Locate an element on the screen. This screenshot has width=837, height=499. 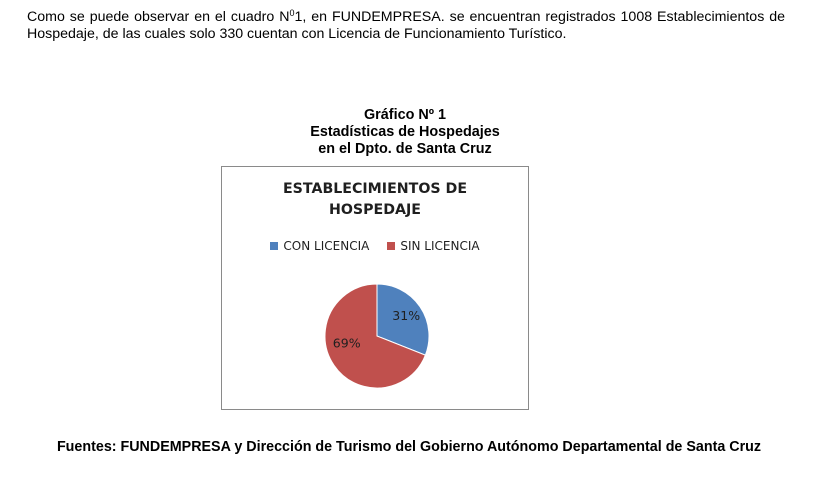
legend-item-con-licencia: CON LICENCIA is located at coordinates (319, 246).